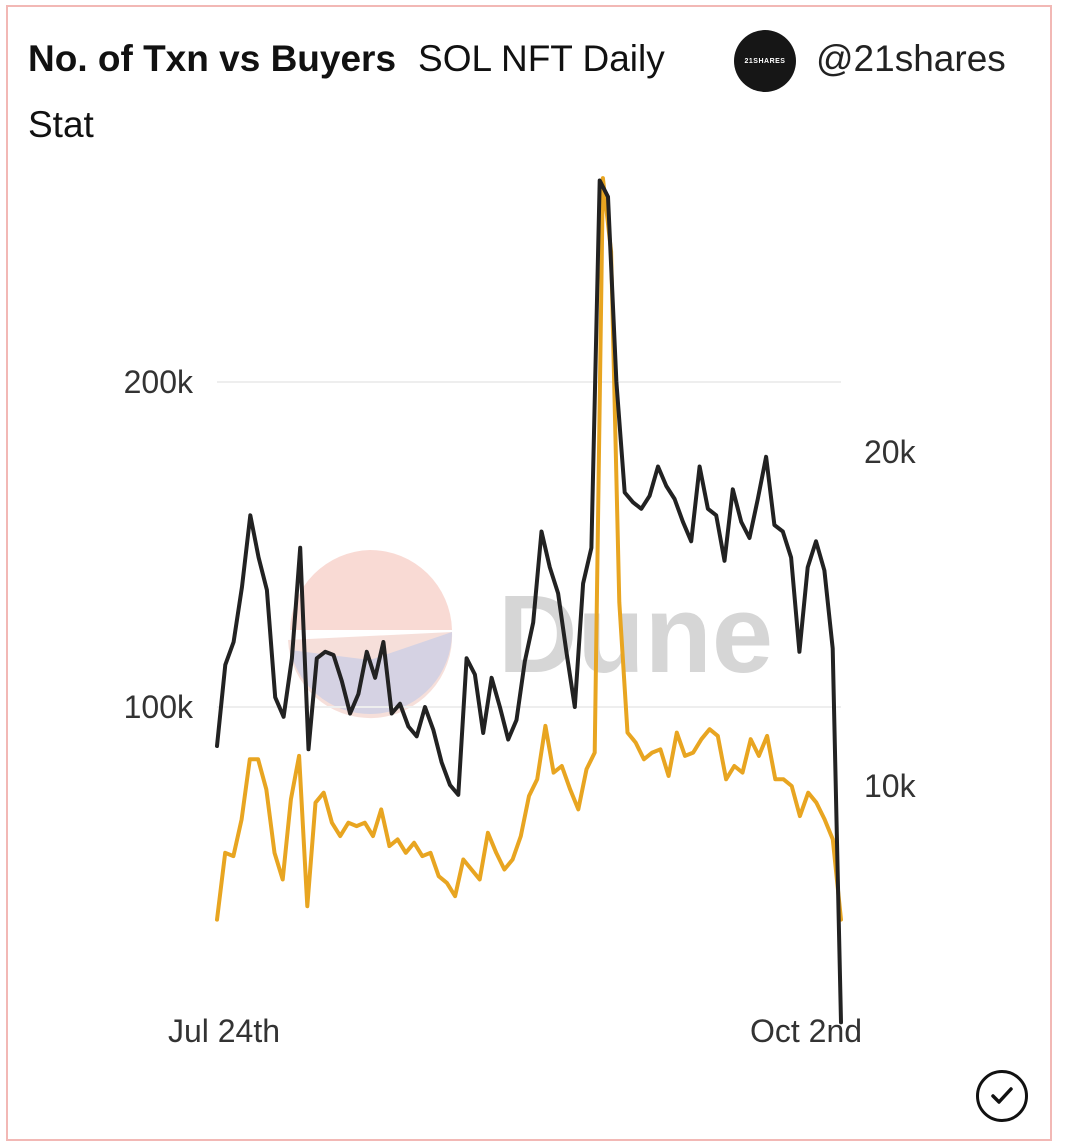  What do you see at coordinates (1002, 1096) in the screenshot?
I see `verified-check-icon` at bounding box center [1002, 1096].